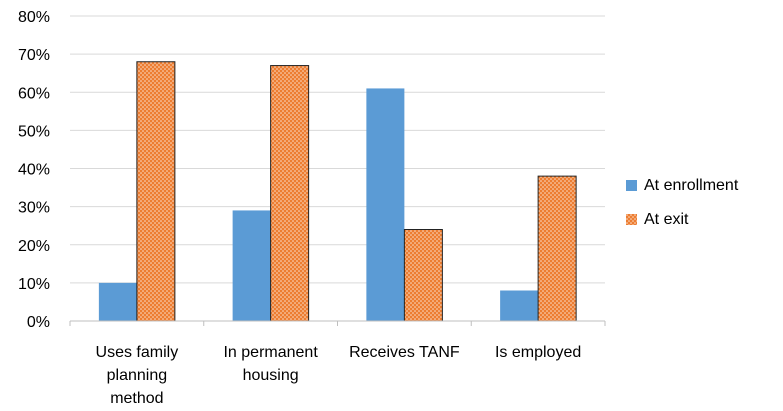 The image size is (783, 411). I want to click on y-tick-label: 50%, so click(34, 131).